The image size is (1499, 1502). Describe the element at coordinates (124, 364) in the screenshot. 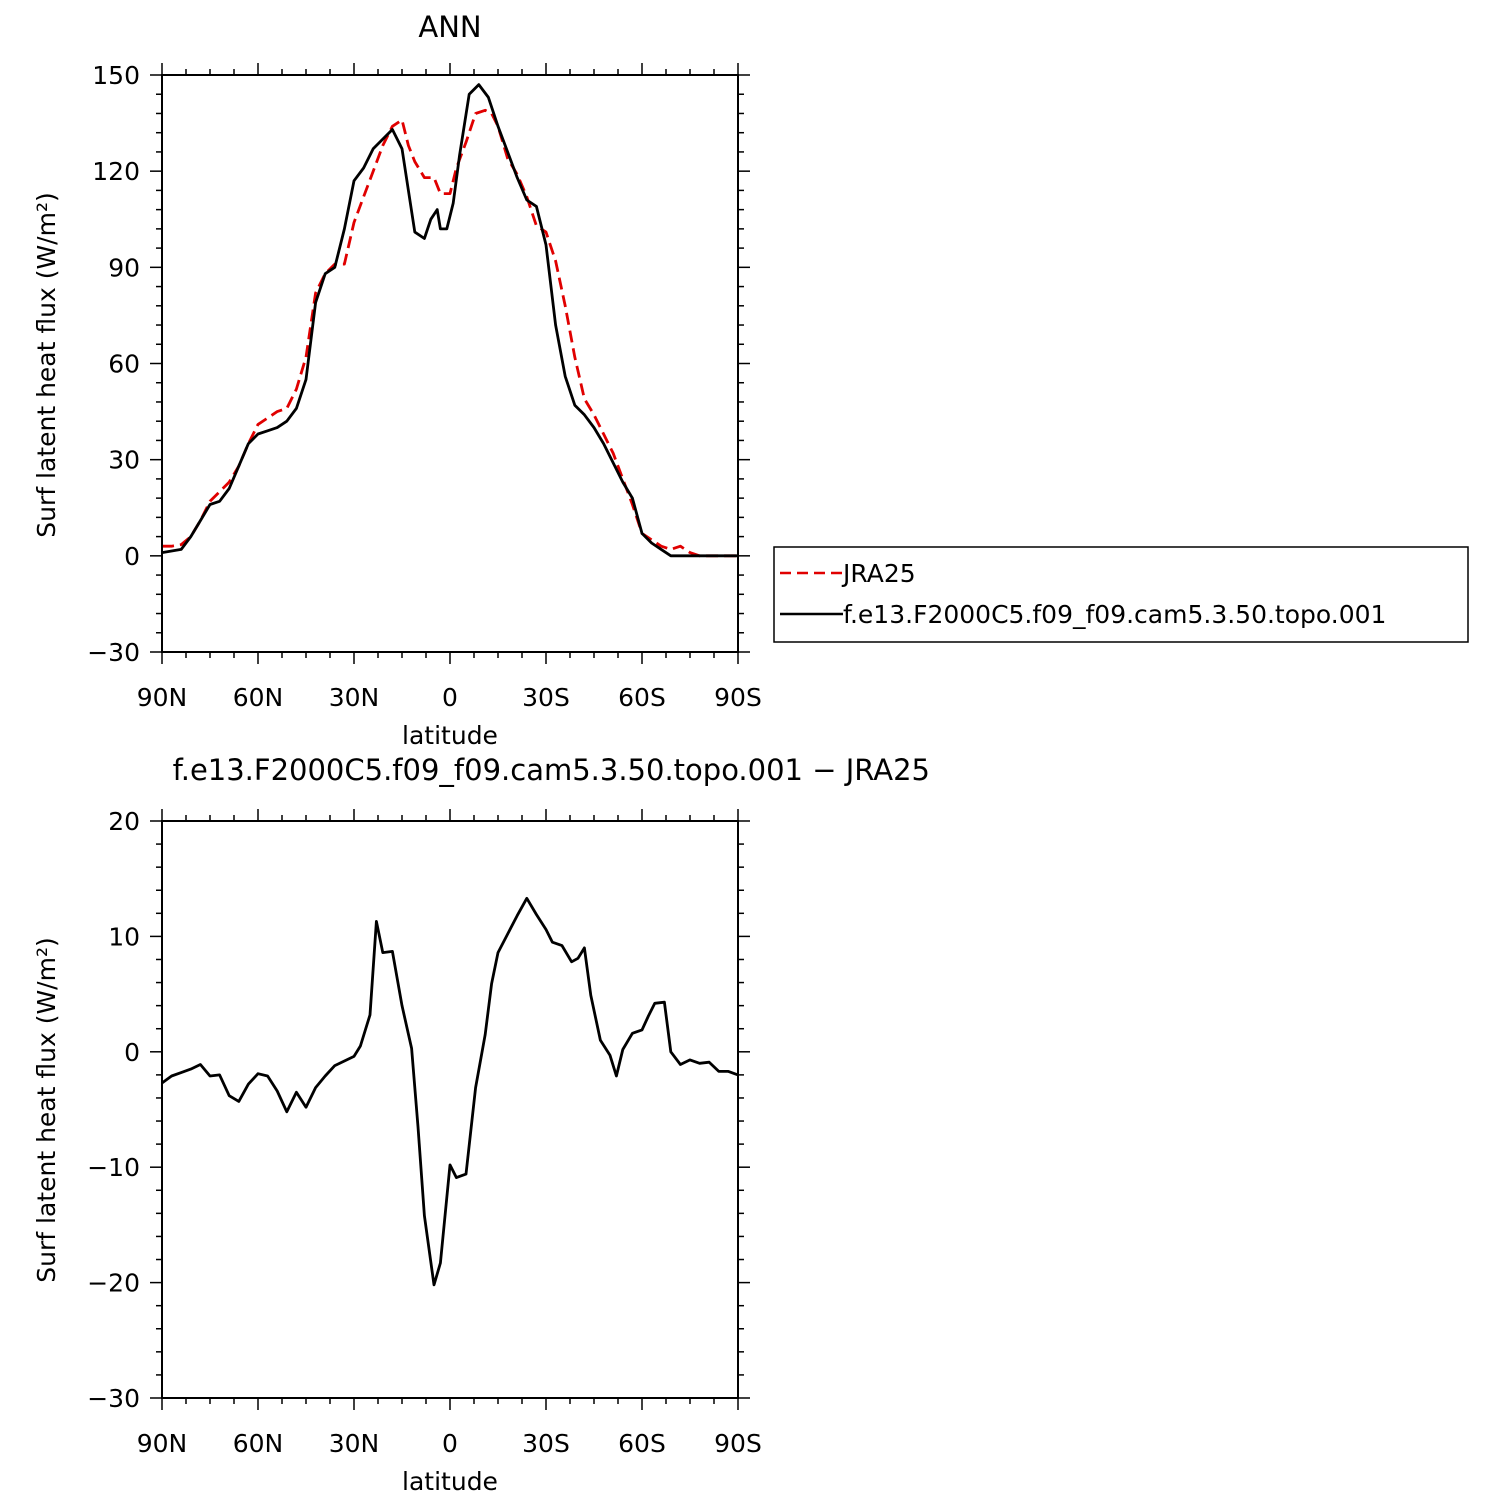

I see `y-tick-label: 60` at that location.